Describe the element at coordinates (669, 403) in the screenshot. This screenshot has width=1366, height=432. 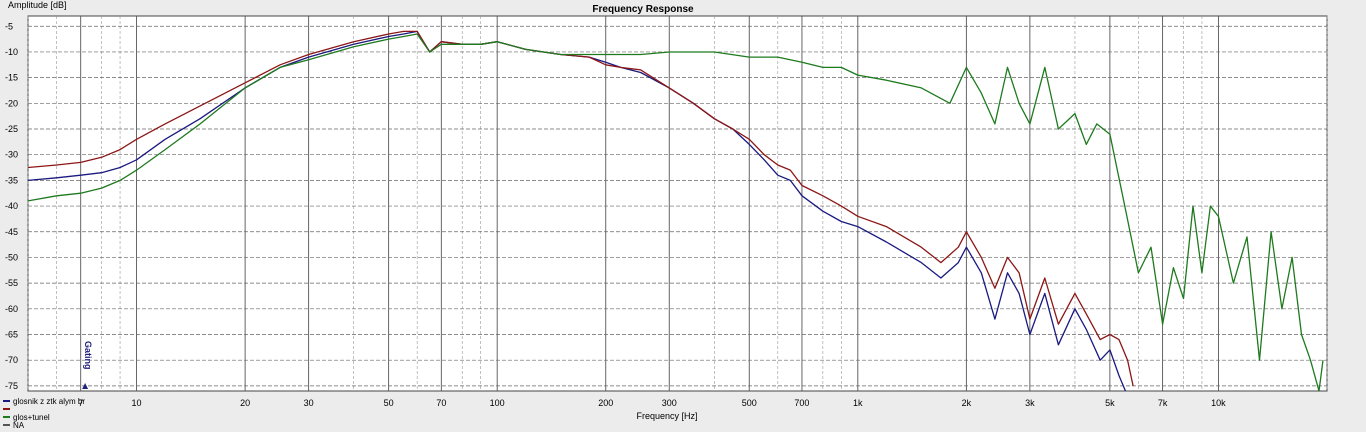
I see `x-tick-label: 300` at that location.